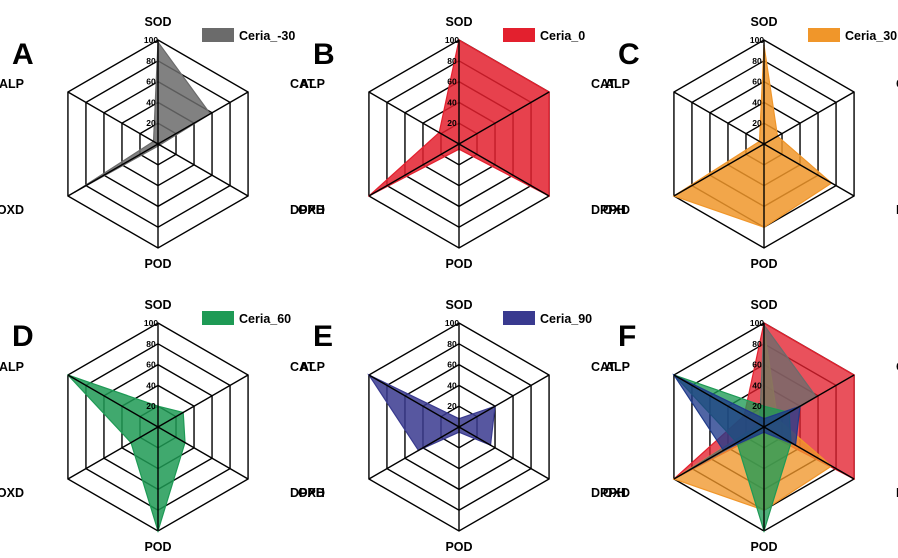 The height and width of the screenshot is (558, 898). Describe the element at coordinates (562, 36) in the screenshot. I see `legend-label: Ceria_0` at that location.